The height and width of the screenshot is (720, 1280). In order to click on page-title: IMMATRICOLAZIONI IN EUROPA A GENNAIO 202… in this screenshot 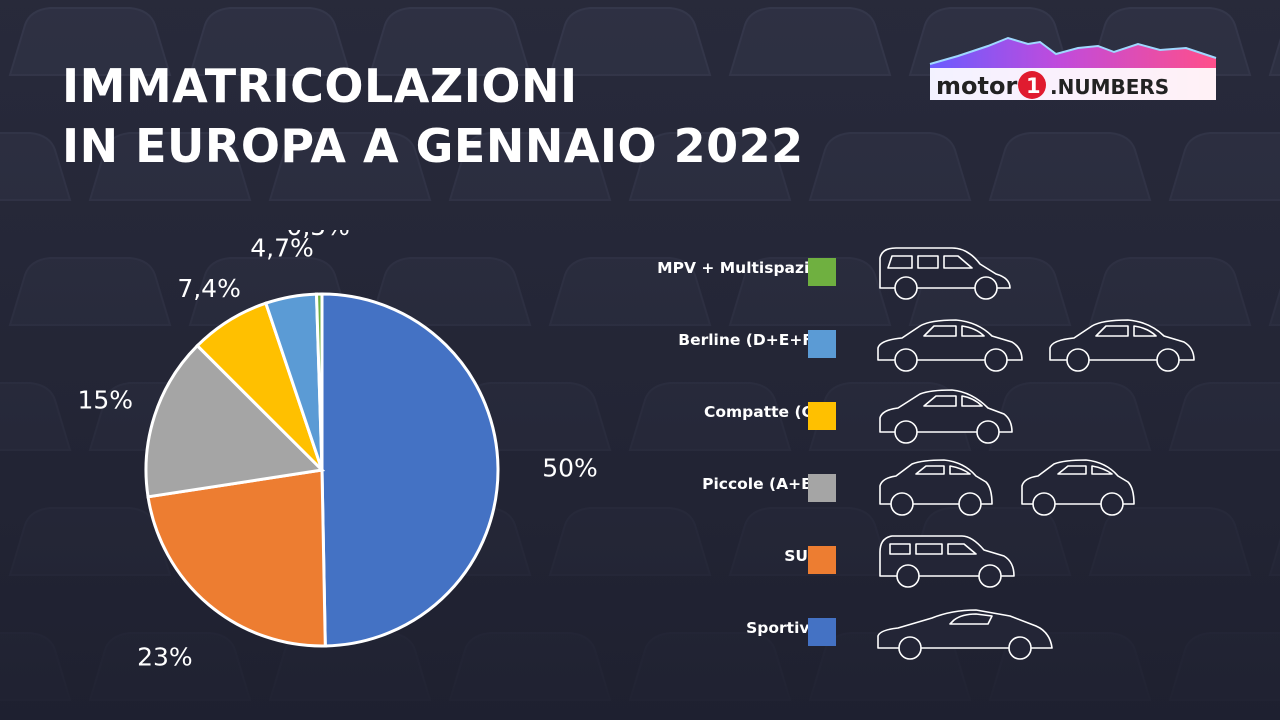, I will do `click(433, 116)`.